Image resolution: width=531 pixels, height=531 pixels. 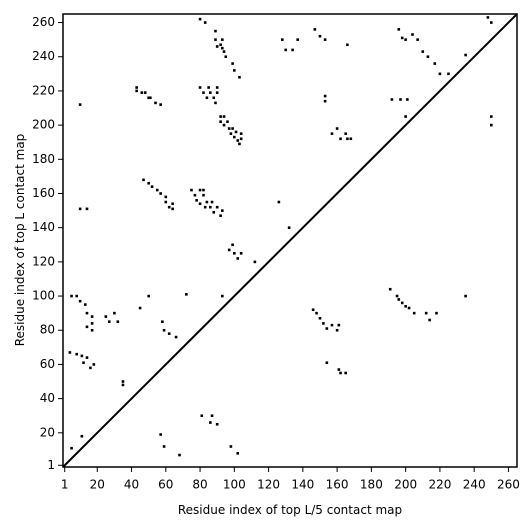 What do you see at coordinates (43, 261) in the screenshot?
I see `y-tick-label: 120` at bounding box center [43, 261].